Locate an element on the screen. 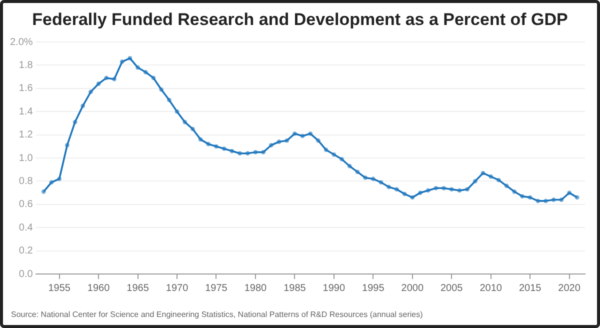 Image resolution: width=600 pixels, height=328 pixels. y-tick-label: 0.0 is located at coordinates (26, 274).